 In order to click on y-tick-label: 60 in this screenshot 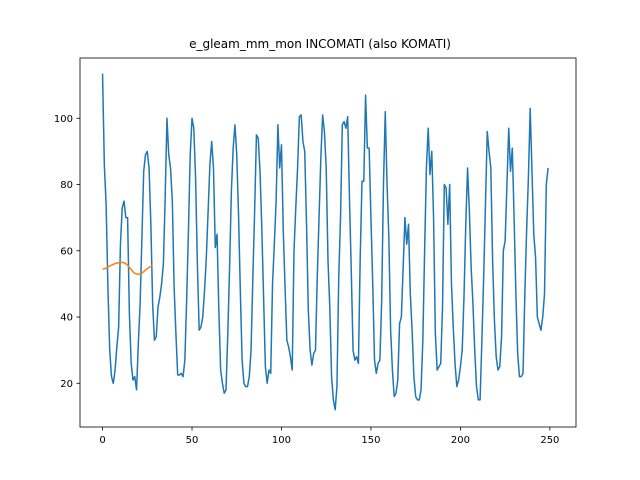, I will do `click(66, 251)`.